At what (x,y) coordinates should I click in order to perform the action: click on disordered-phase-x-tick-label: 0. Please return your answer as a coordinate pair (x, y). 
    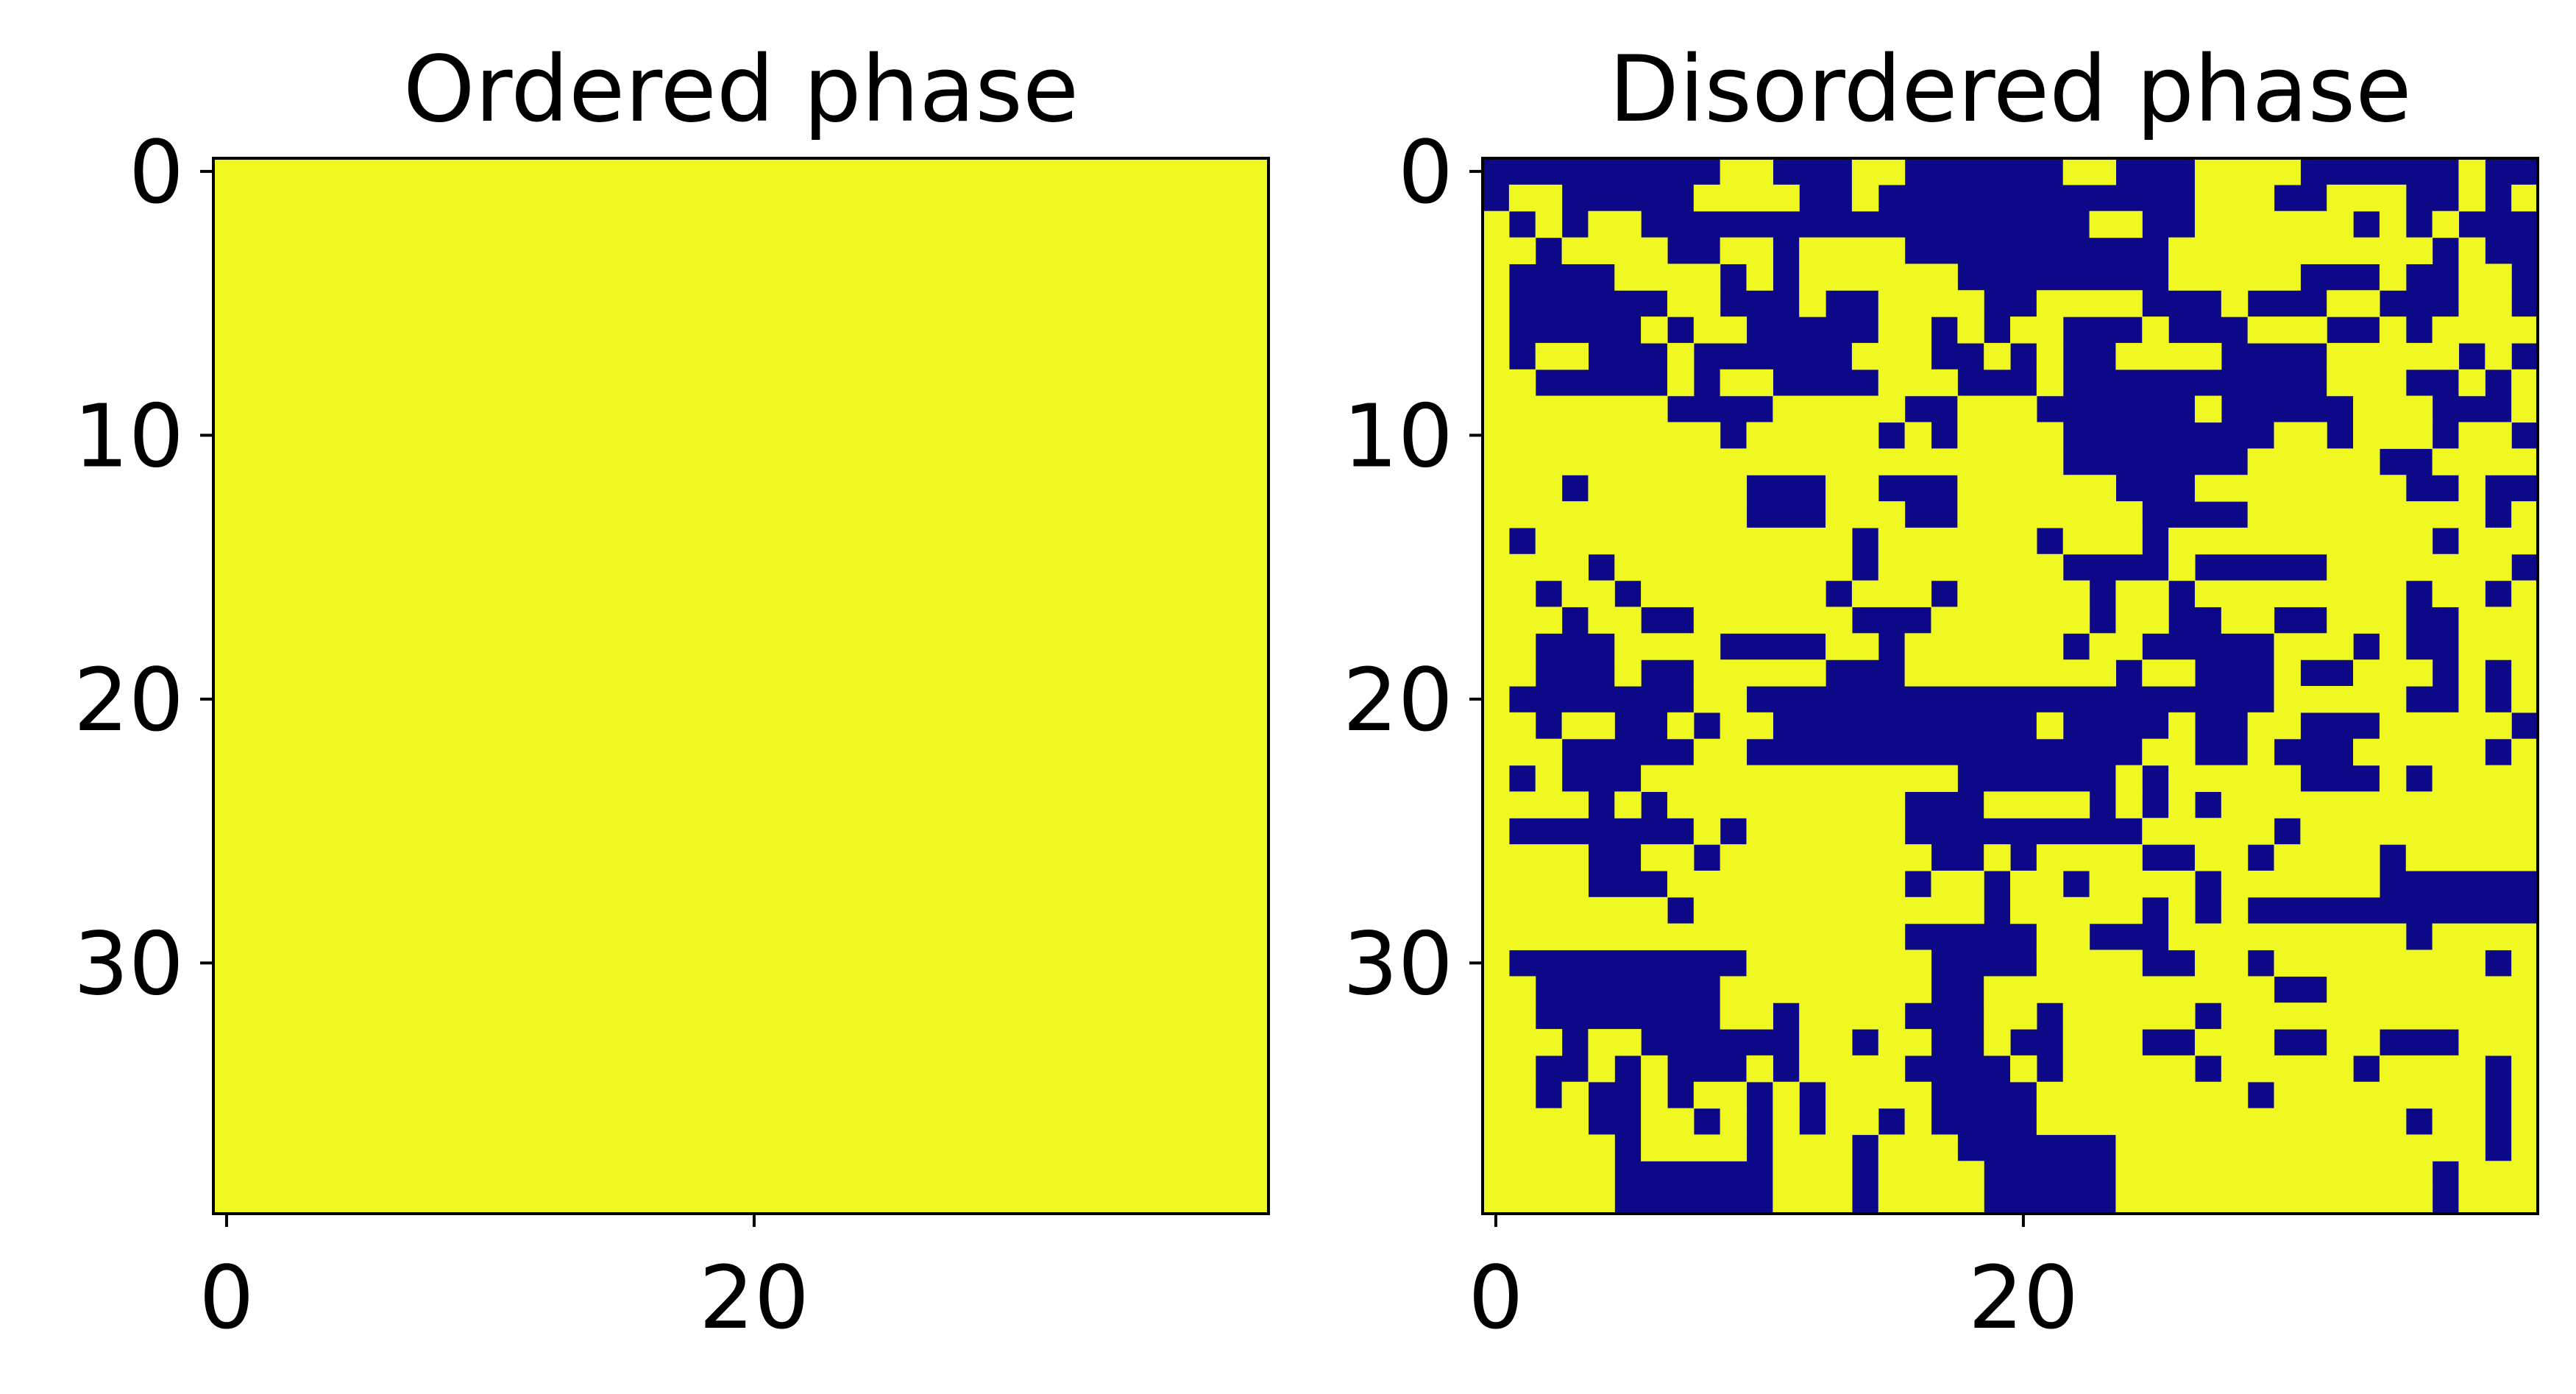
    Looking at the image, I should click on (1495, 1297).